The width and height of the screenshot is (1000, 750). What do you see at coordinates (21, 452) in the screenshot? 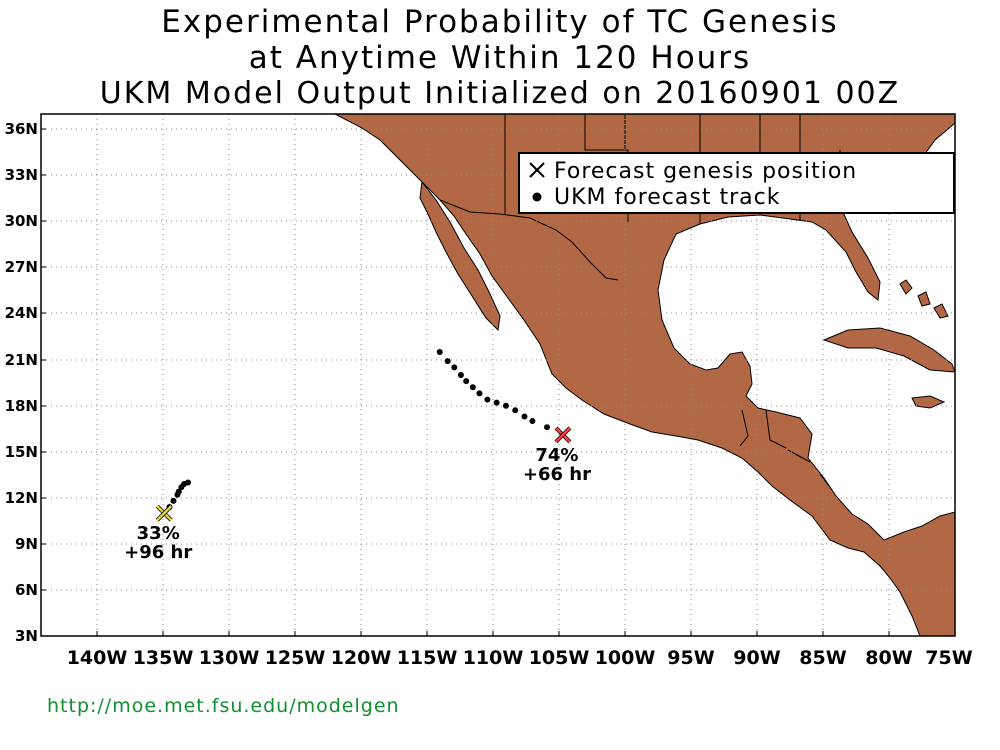
I see `y-tick-label: 15N` at bounding box center [21, 452].